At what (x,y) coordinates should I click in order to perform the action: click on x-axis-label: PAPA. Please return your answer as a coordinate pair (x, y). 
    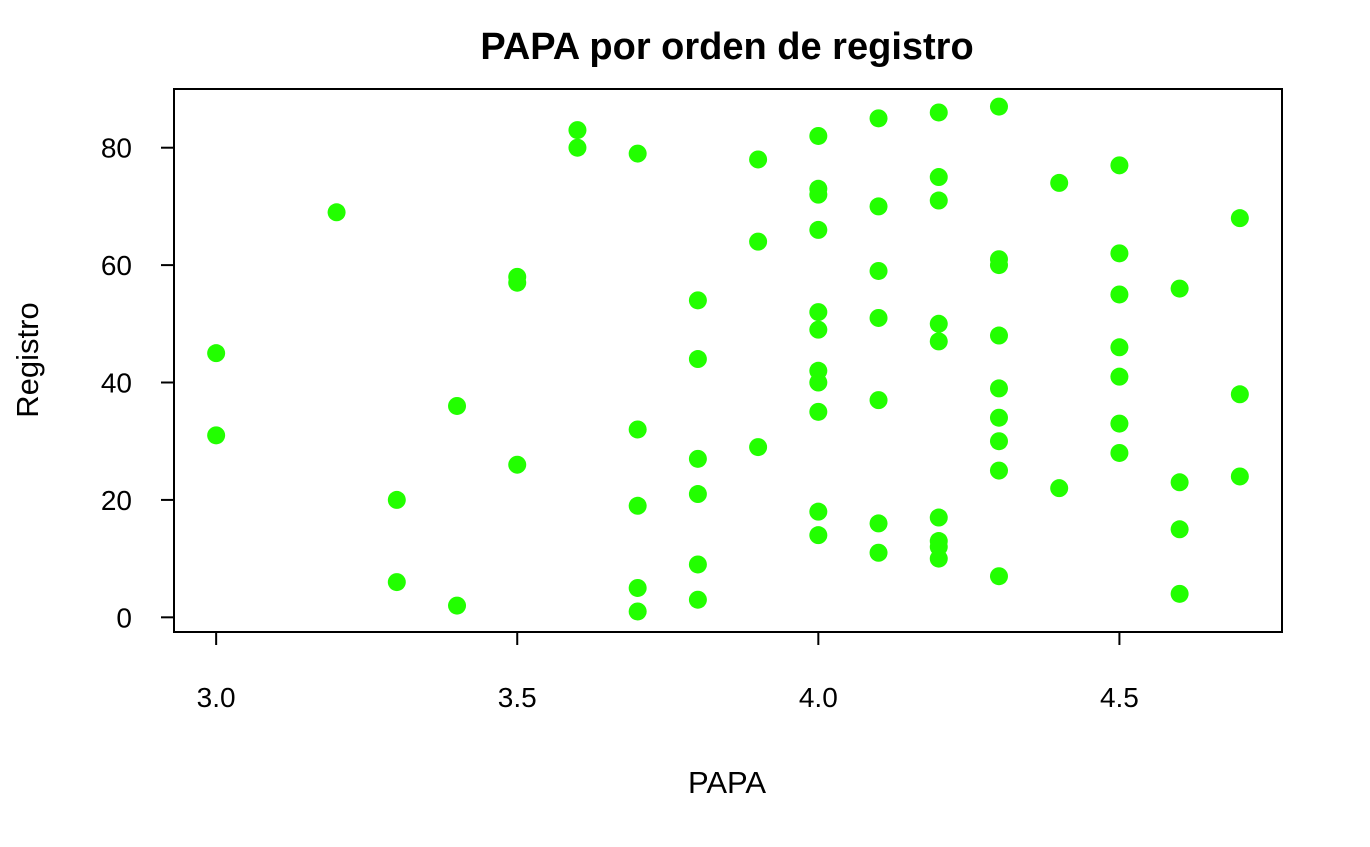
    Looking at the image, I should click on (727, 782).